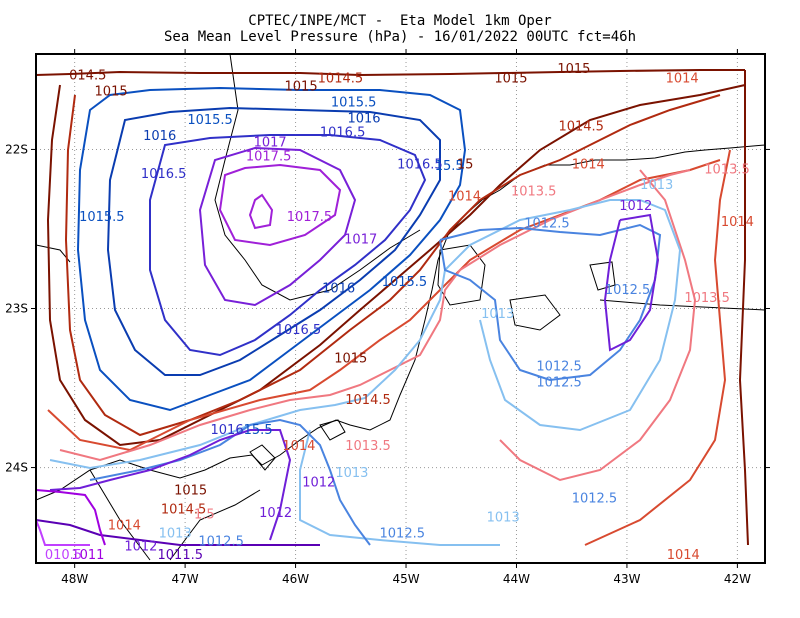 This screenshot has height=618, width=800. Describe the element at coordinates (204, 514) in the screenshot. I see `contour-label: 1.5` at that location.